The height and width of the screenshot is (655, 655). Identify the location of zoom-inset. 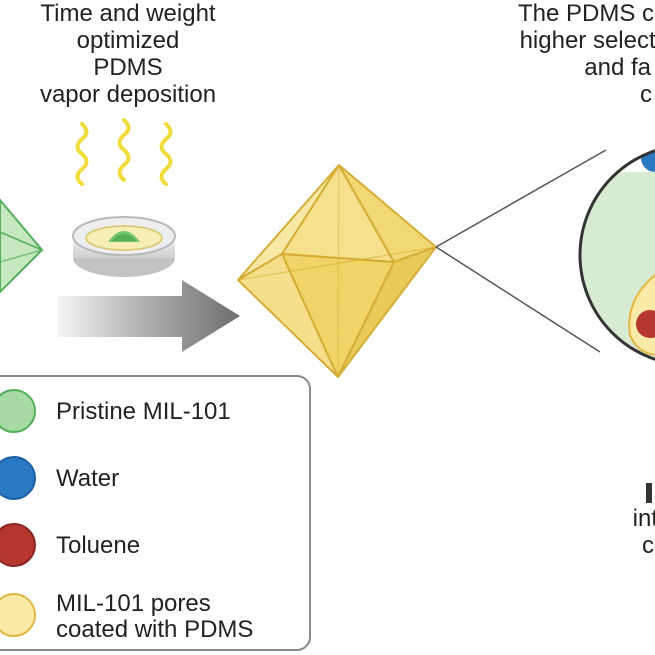
(616, 255).